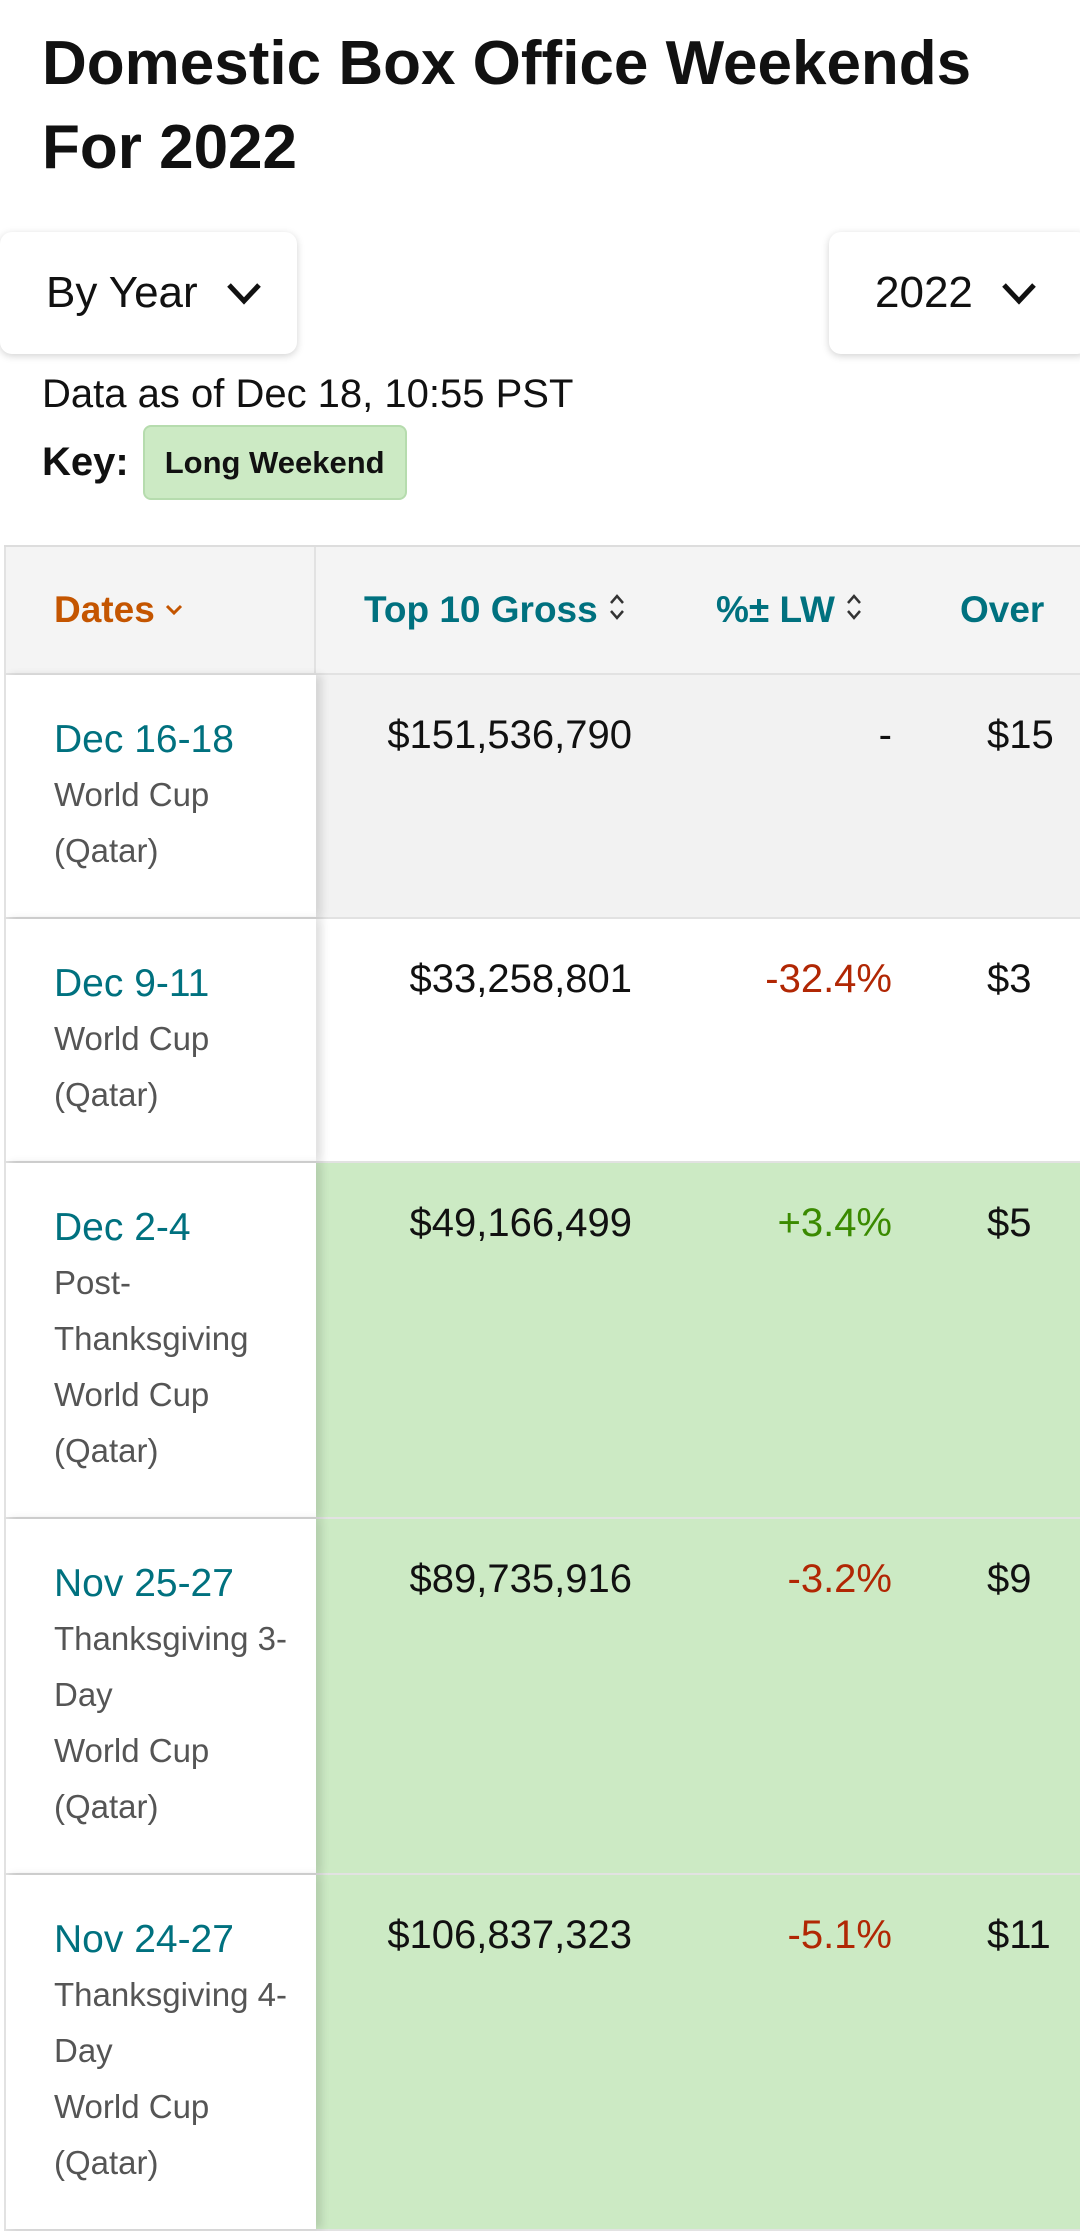  Describe the element at coordinates (274, 462) in the screenshot. I see `key-badge: Long Weekend` at that location.